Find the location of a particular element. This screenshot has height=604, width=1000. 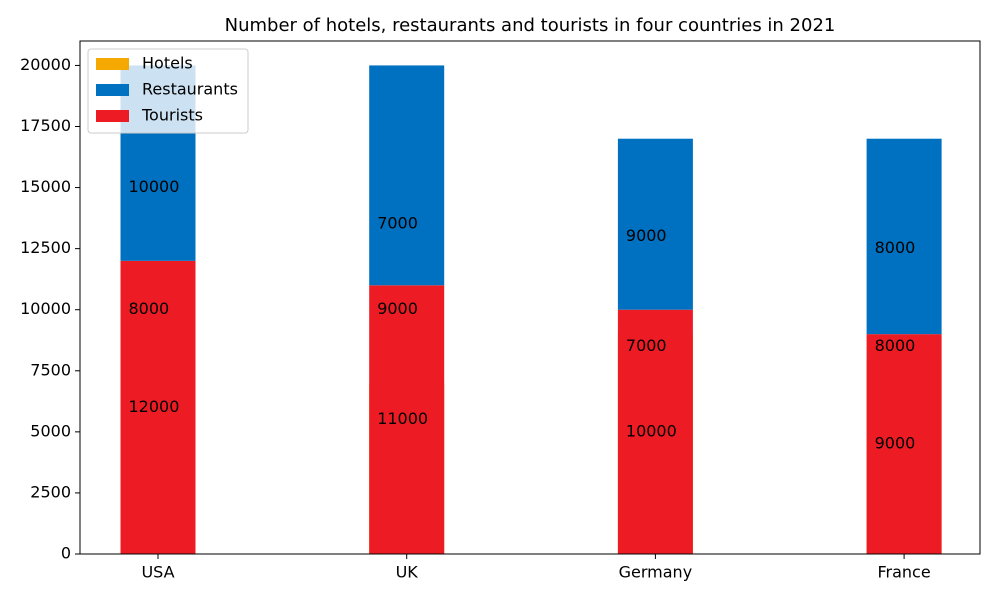

y-tick-label: 2500 is located at coordinates (50, 491).